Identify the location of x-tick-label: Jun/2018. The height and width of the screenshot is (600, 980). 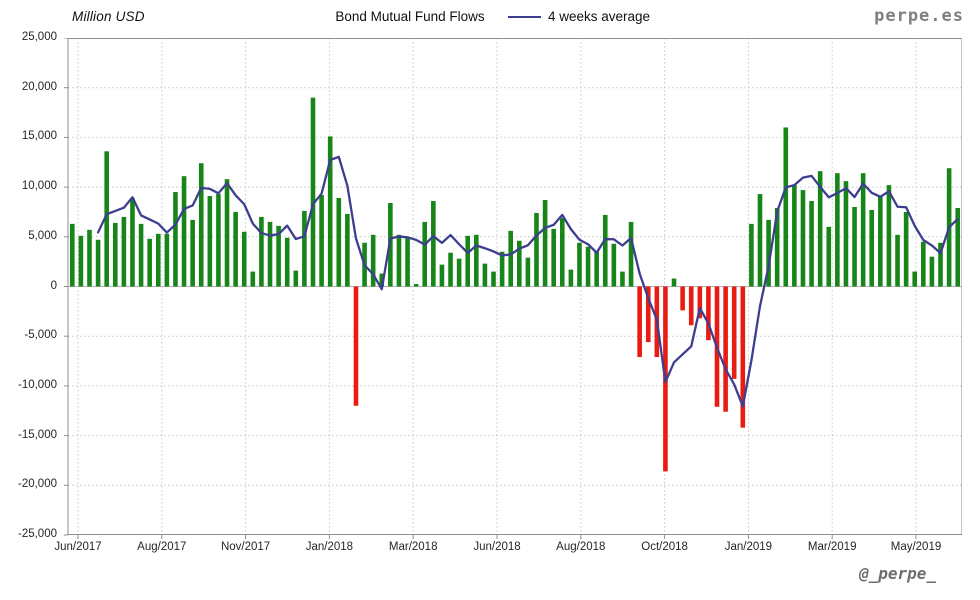
(497, 547).